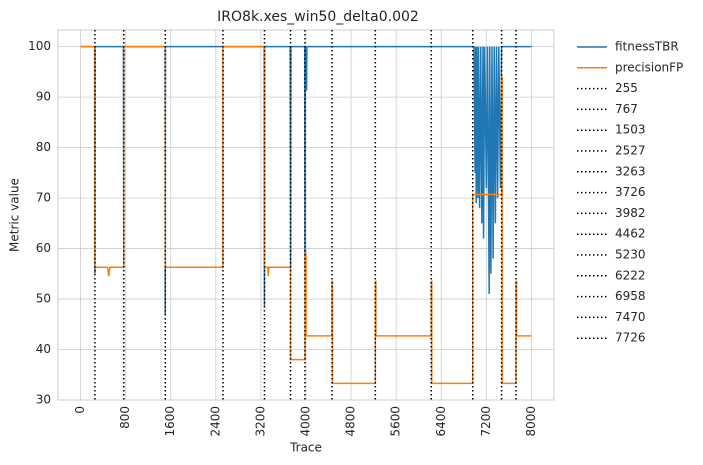 The height and width of the screenshot is (465, 703). What do you see at coordinates (260, 421) in the screenshot?
I see `x-tick-label: 3200` at bounding box center [260, 421].